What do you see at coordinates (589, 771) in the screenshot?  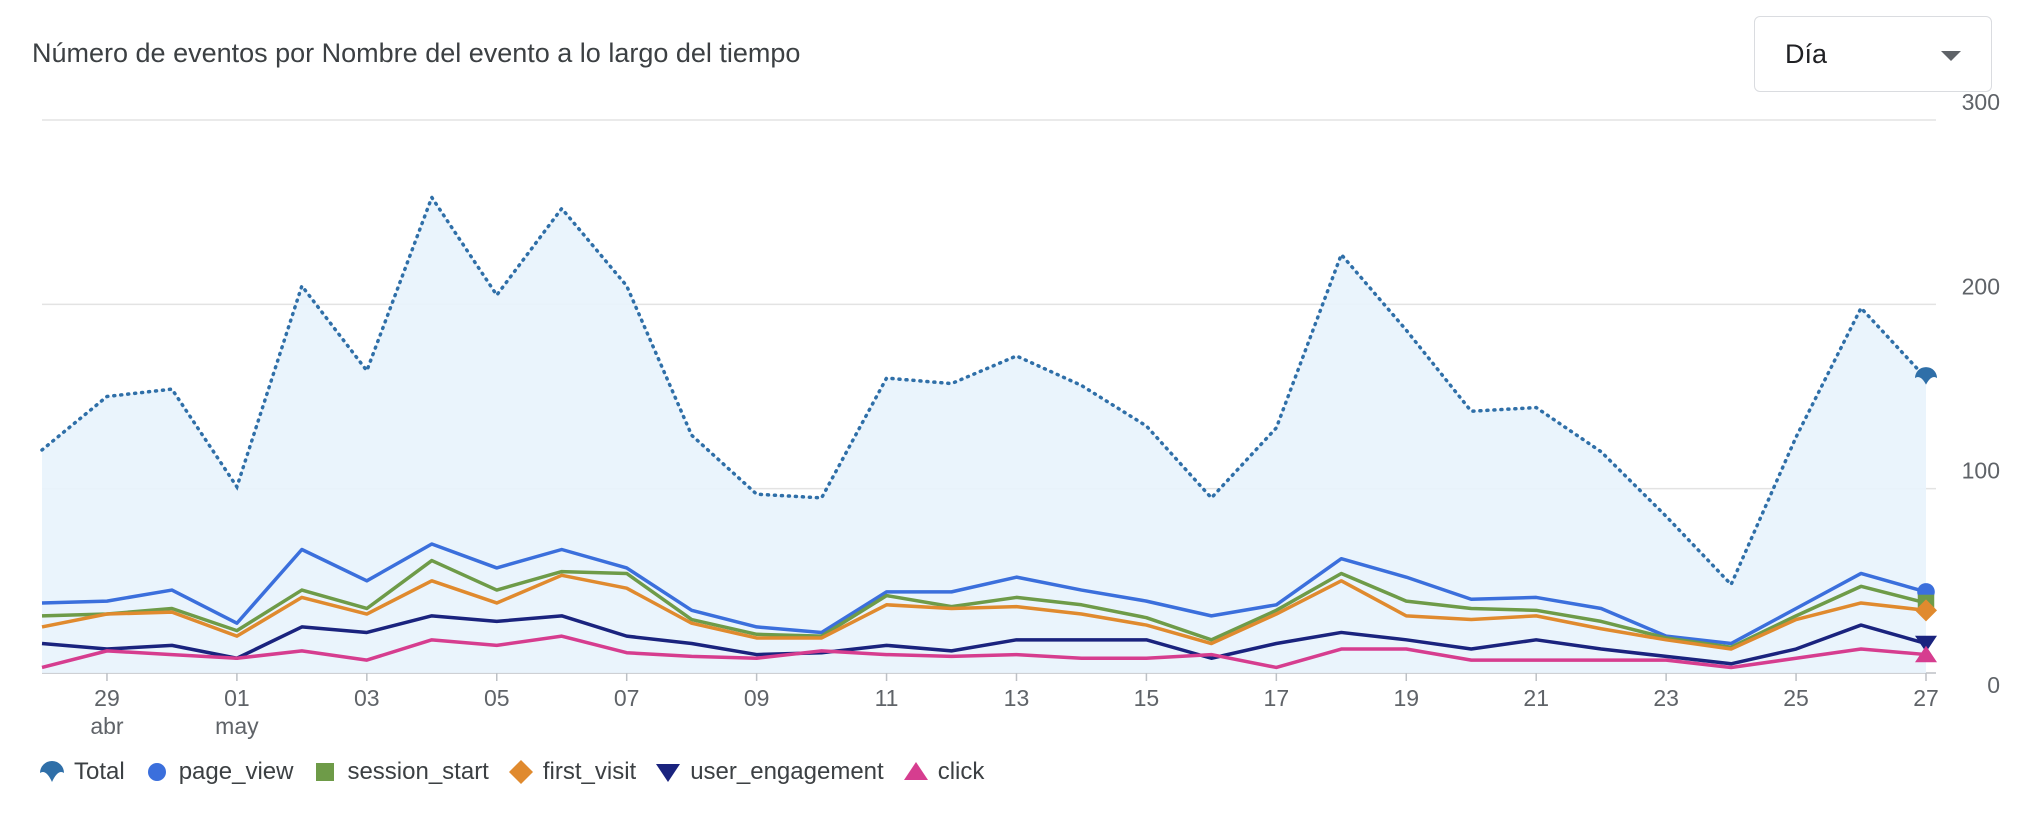 I see `legend-label: first_visit` at bounding box center [589, 771].